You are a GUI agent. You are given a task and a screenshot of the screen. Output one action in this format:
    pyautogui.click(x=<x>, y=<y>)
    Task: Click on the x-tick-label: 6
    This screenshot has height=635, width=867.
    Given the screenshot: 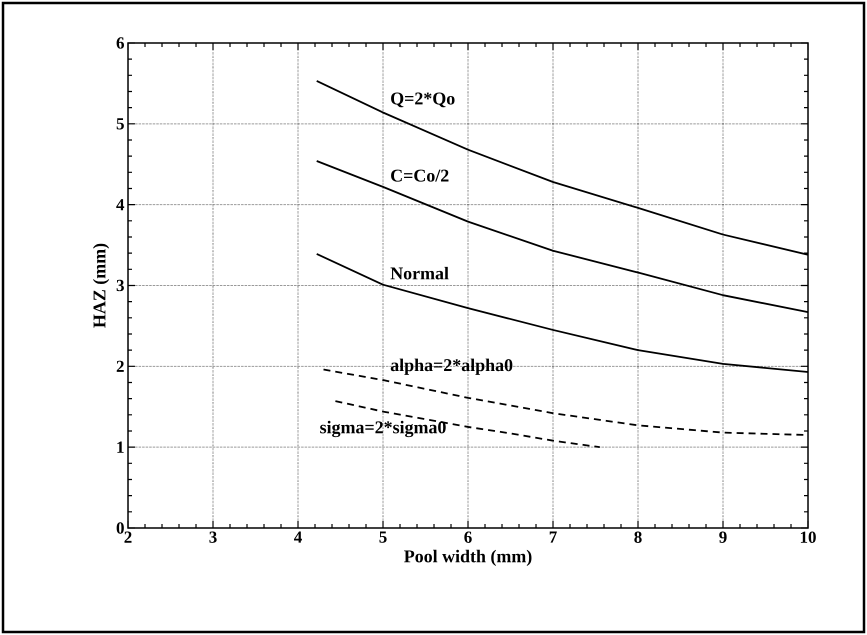 What is the action you would take?
    pyautogui.click(x=468, y=537)
    